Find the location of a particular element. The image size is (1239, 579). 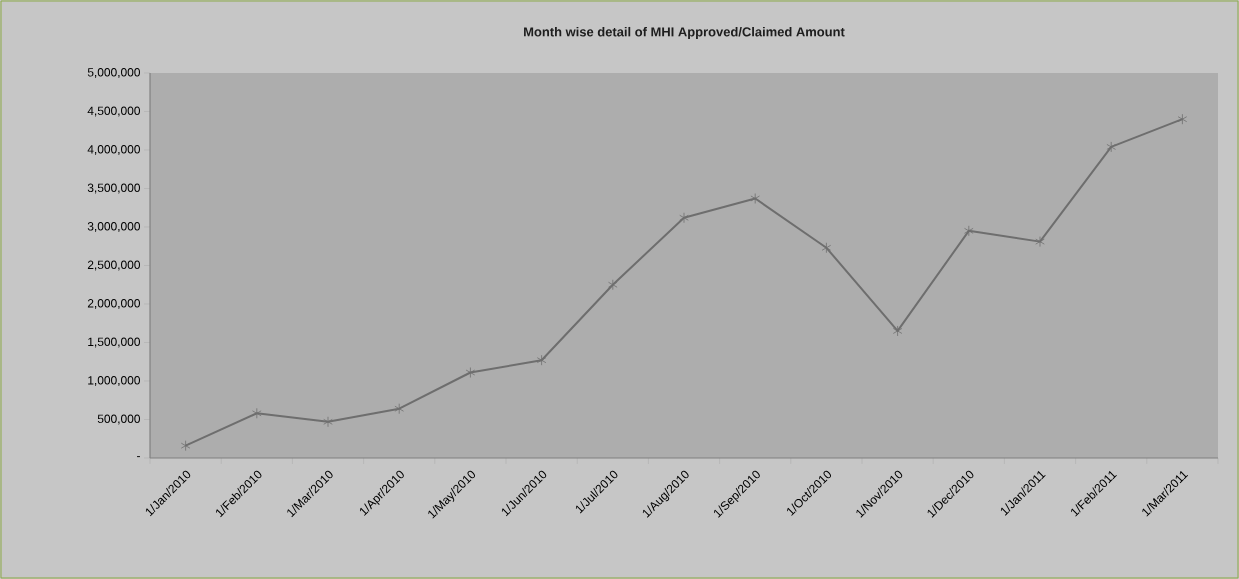

y-tick-label: 500,000 is located at coordinates (119, 419).